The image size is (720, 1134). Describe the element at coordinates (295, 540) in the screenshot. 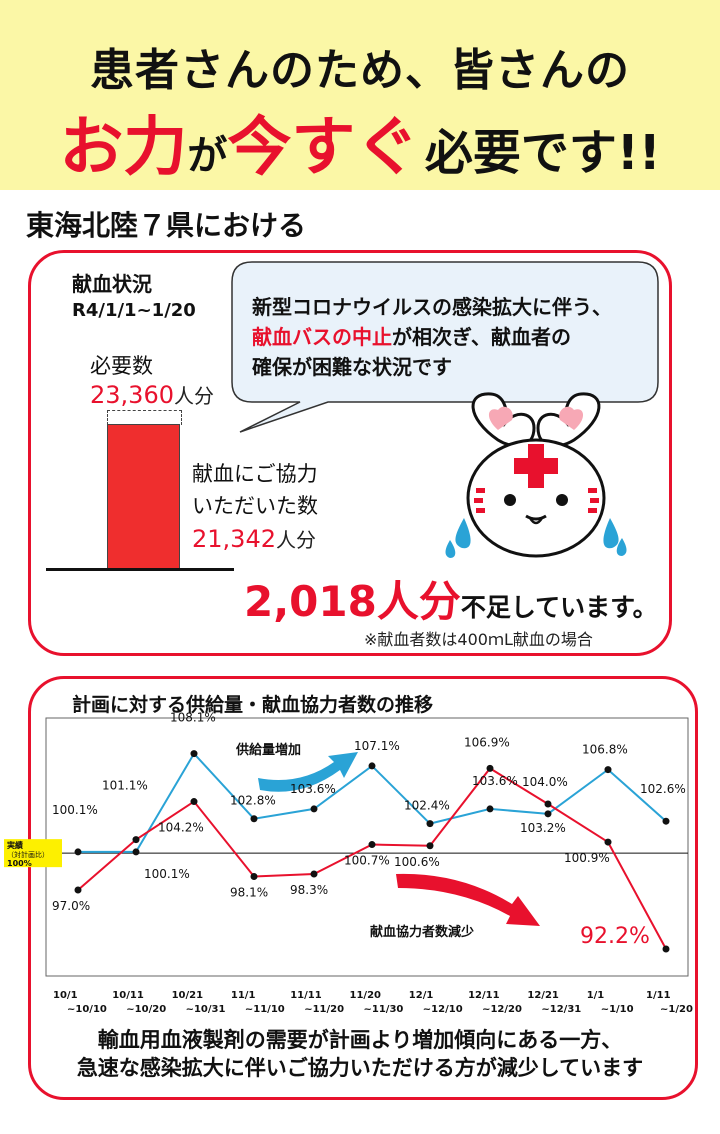

I see `donated-unit: 人分` at that location.